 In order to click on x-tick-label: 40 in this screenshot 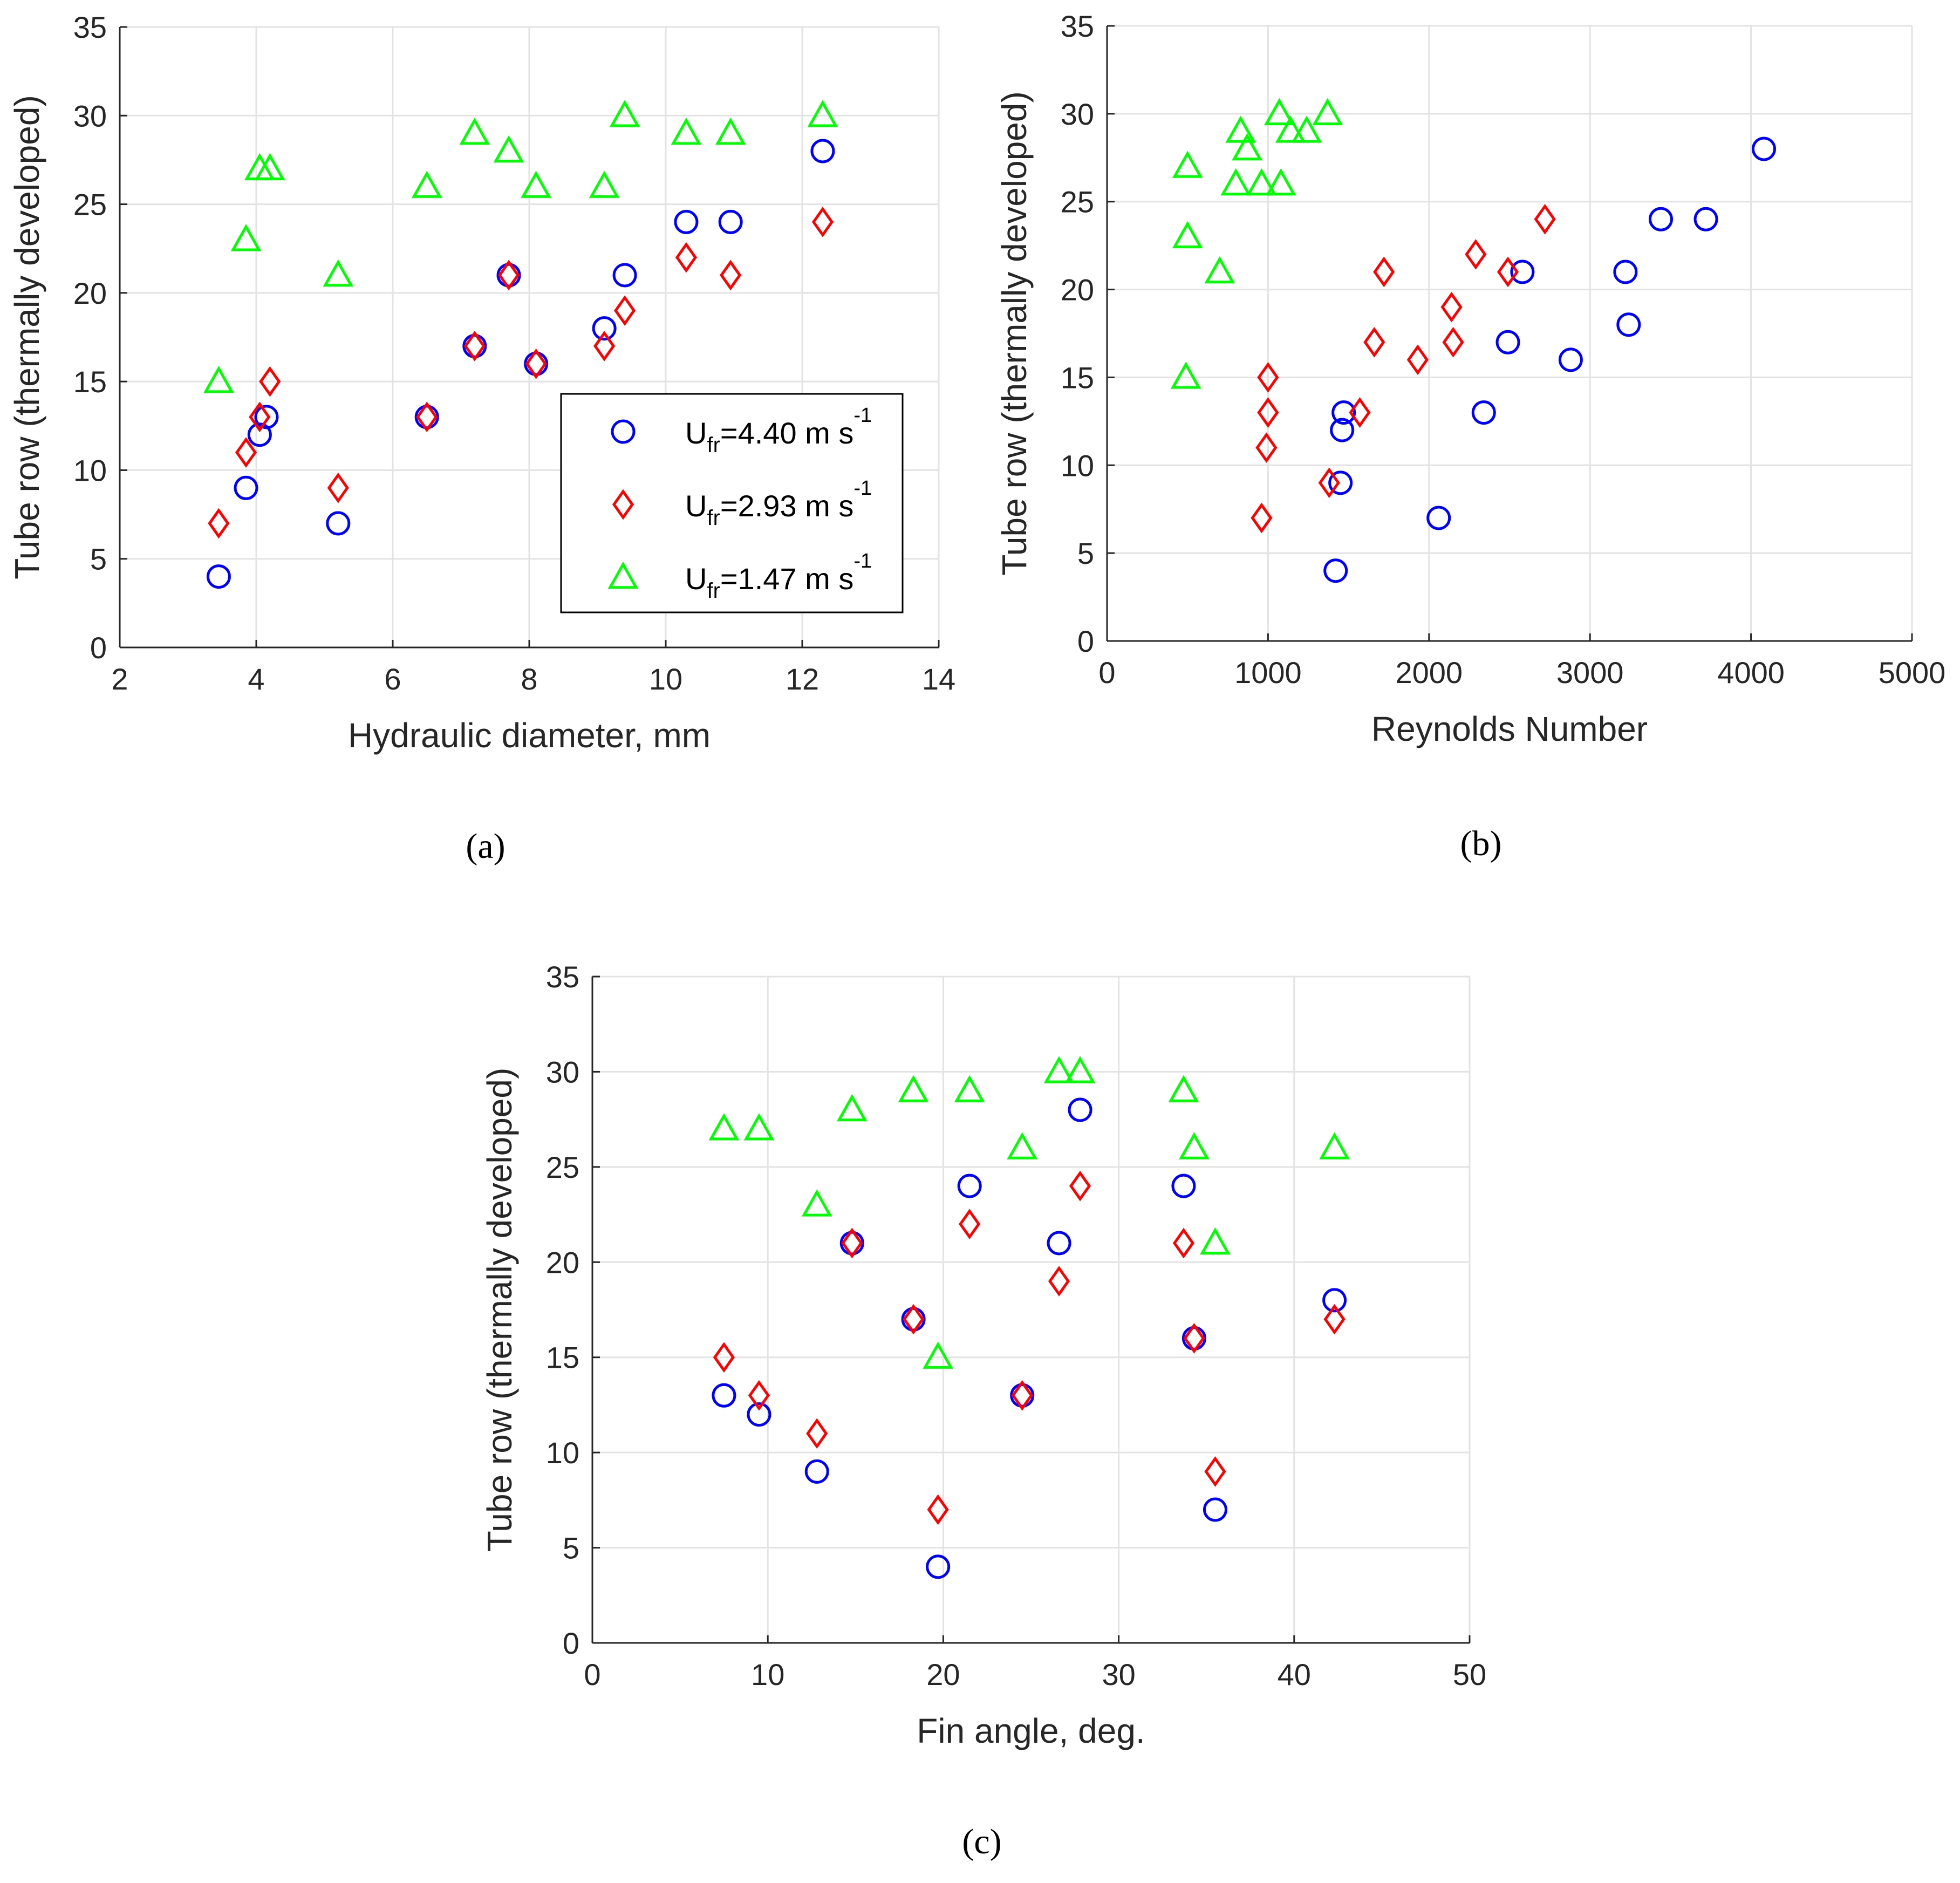, I will do `click(1295, 1674)`.